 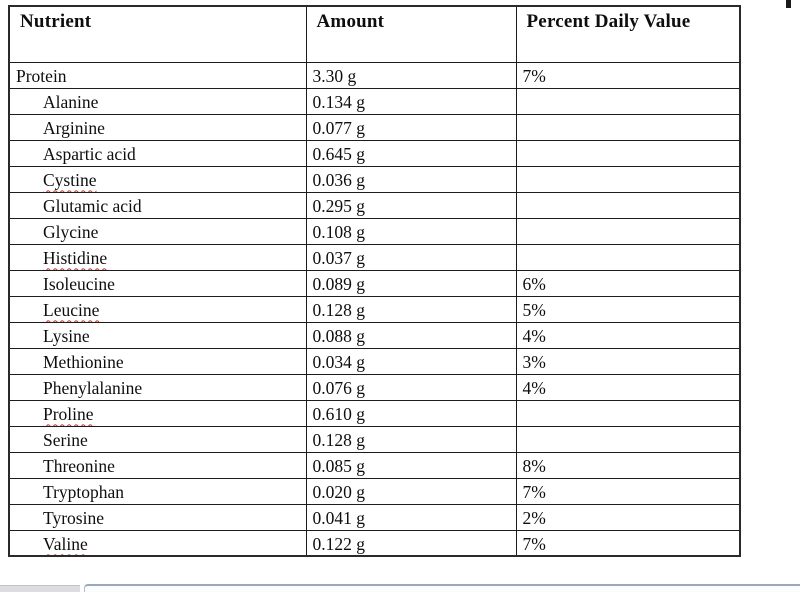 What do you see at coordinates (411, 283) in the screenshot?
I see `amount-cell: 0.089 g` at bounding box center [411, 283].